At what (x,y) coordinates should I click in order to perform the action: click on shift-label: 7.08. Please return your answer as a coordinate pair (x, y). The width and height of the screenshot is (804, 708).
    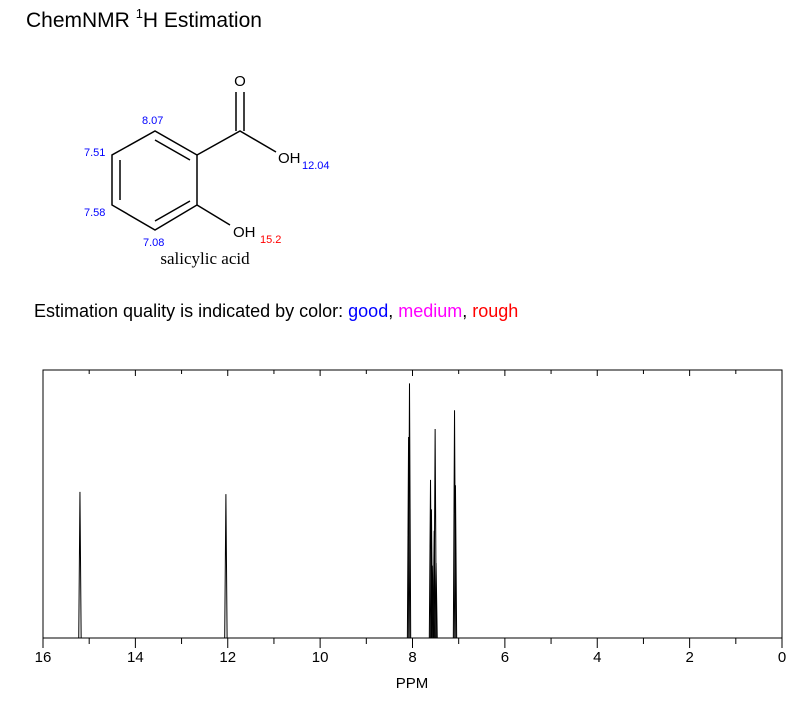
    Looking at the image, I should click on (153, 243).